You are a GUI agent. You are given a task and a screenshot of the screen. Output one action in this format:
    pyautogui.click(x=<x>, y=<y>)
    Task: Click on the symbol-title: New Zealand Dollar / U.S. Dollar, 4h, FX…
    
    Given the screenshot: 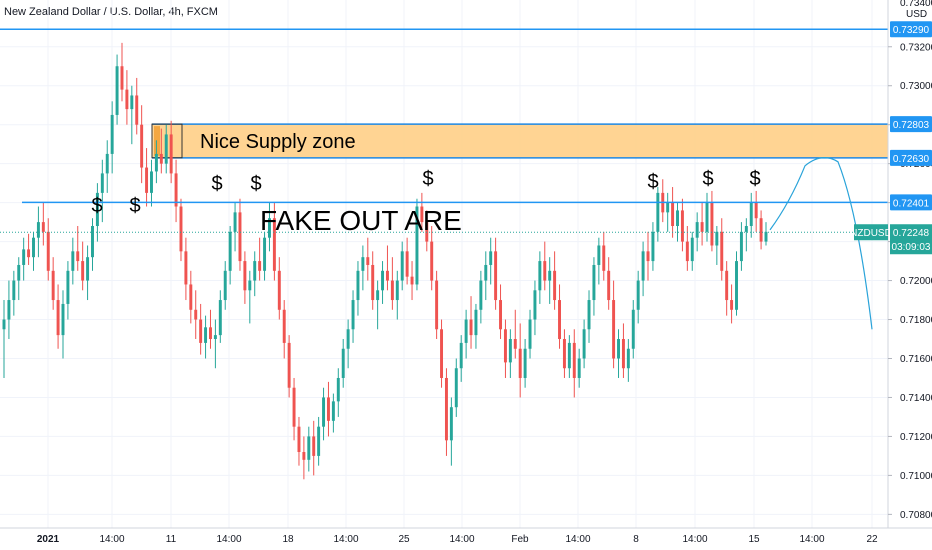 What is the action you would take?
    pyautogui.click(x=111, y=12)
    